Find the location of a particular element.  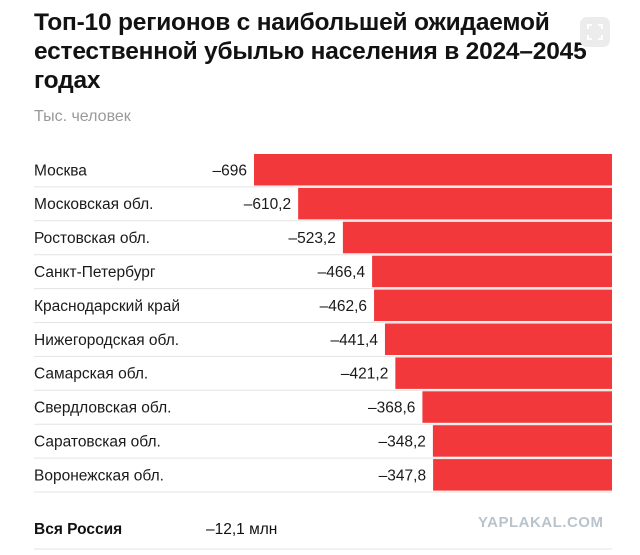

expand-icon is located at coordinates (595, 32).